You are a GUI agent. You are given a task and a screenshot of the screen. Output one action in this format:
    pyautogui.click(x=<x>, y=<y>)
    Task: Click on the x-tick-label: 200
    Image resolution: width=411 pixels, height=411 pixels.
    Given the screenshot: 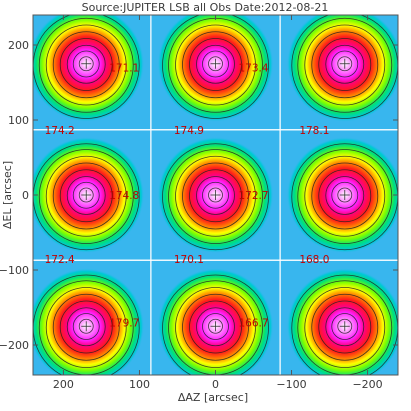 What is the action you would take?
    pyautogui.click(x=63, y=384)
    